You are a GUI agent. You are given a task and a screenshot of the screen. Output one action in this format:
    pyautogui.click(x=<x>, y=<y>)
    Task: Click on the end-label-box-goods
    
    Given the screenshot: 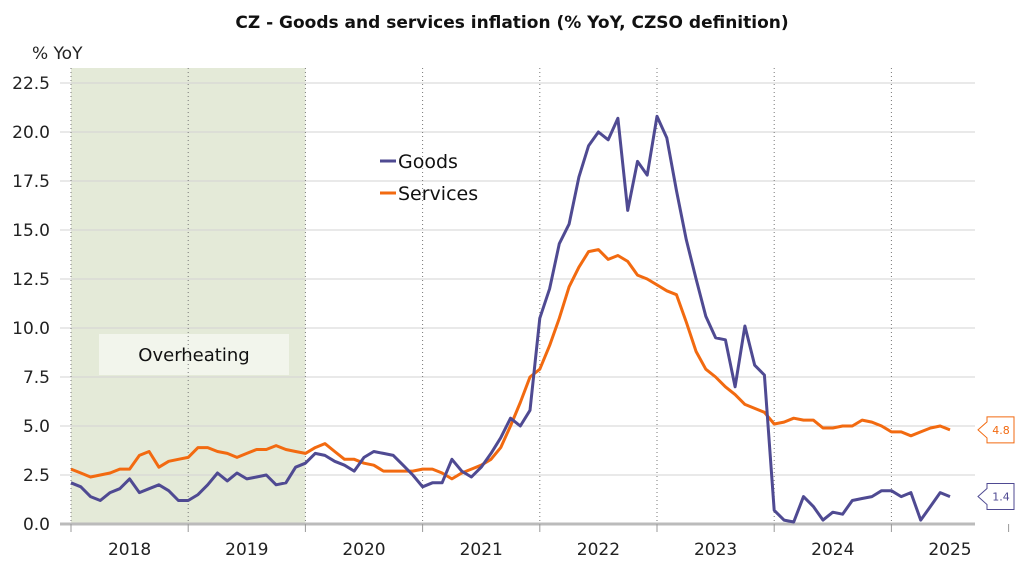 What is the action you would take?
    pyautogui.click(x=996, y=497)
    